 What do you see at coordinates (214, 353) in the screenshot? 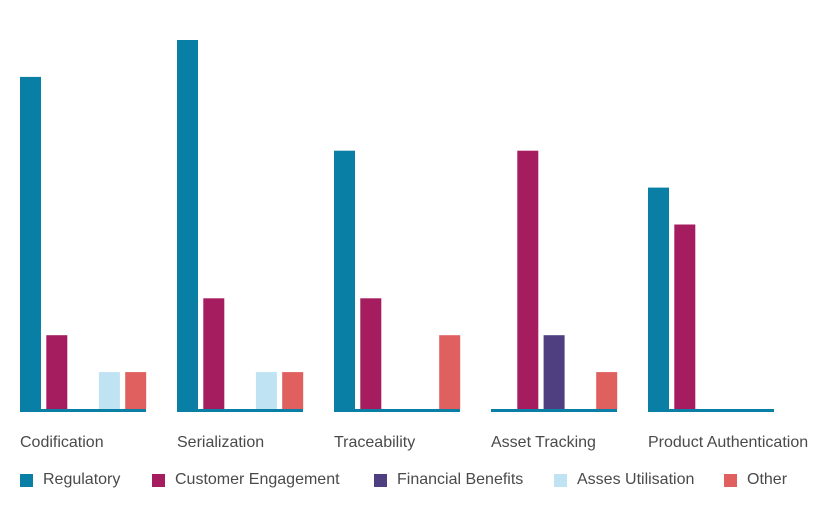
I see `bar-customer-engagement-serialization` at bounding box center [214, 353].